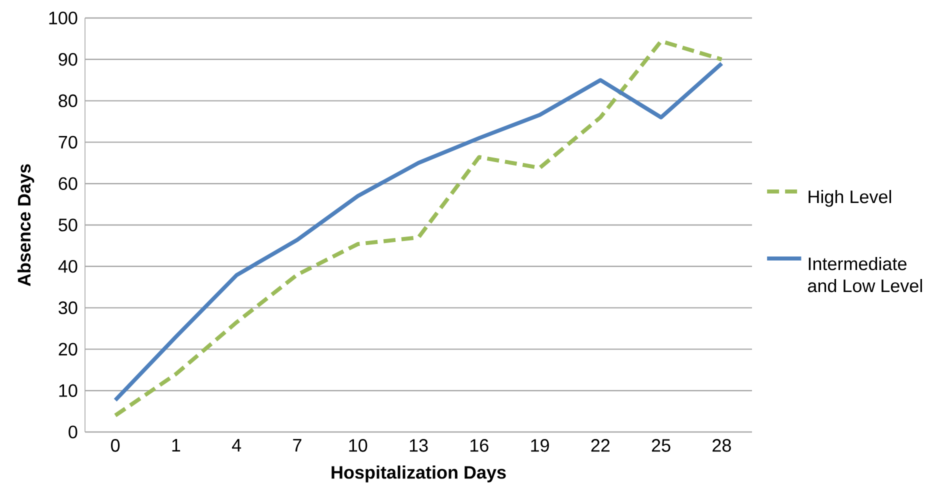 The height and width of the screenshot is (504, 930). I want to click on x-tick-label: 0, so click(115, 445).